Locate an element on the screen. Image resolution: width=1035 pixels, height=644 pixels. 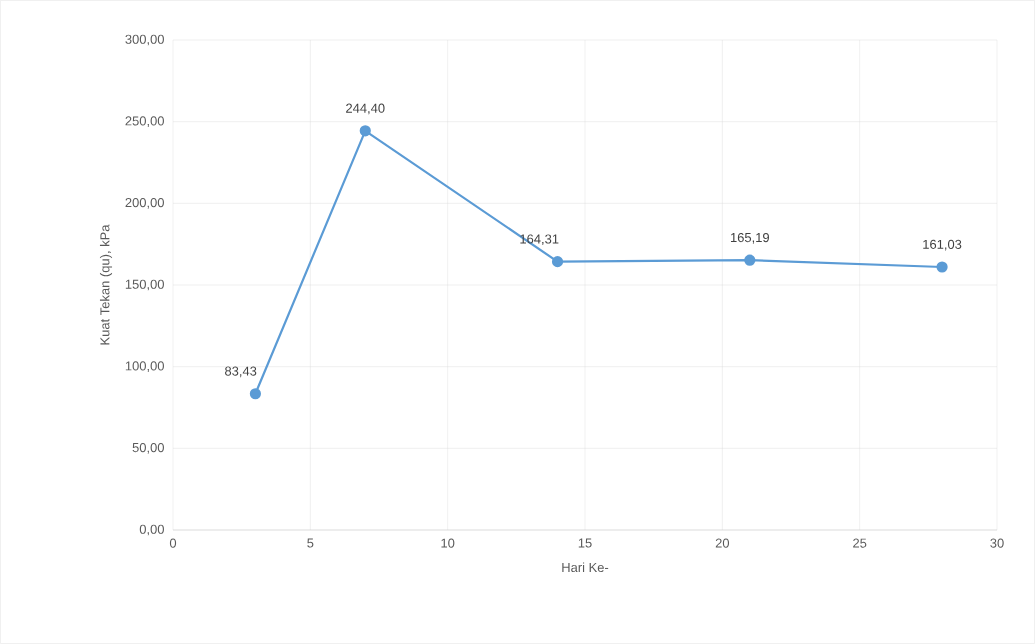
y-tick-label: 50,00 is located at coordinates (148, 448).